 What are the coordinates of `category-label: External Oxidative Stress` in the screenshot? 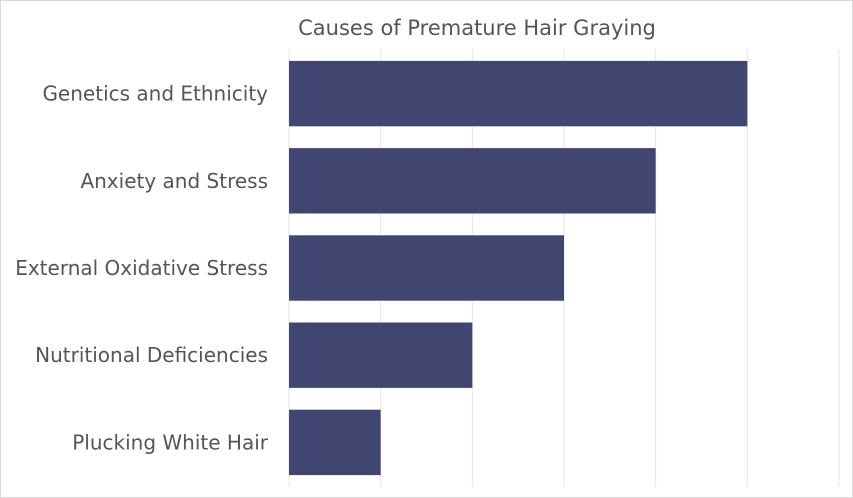 It's located at (141, 268).